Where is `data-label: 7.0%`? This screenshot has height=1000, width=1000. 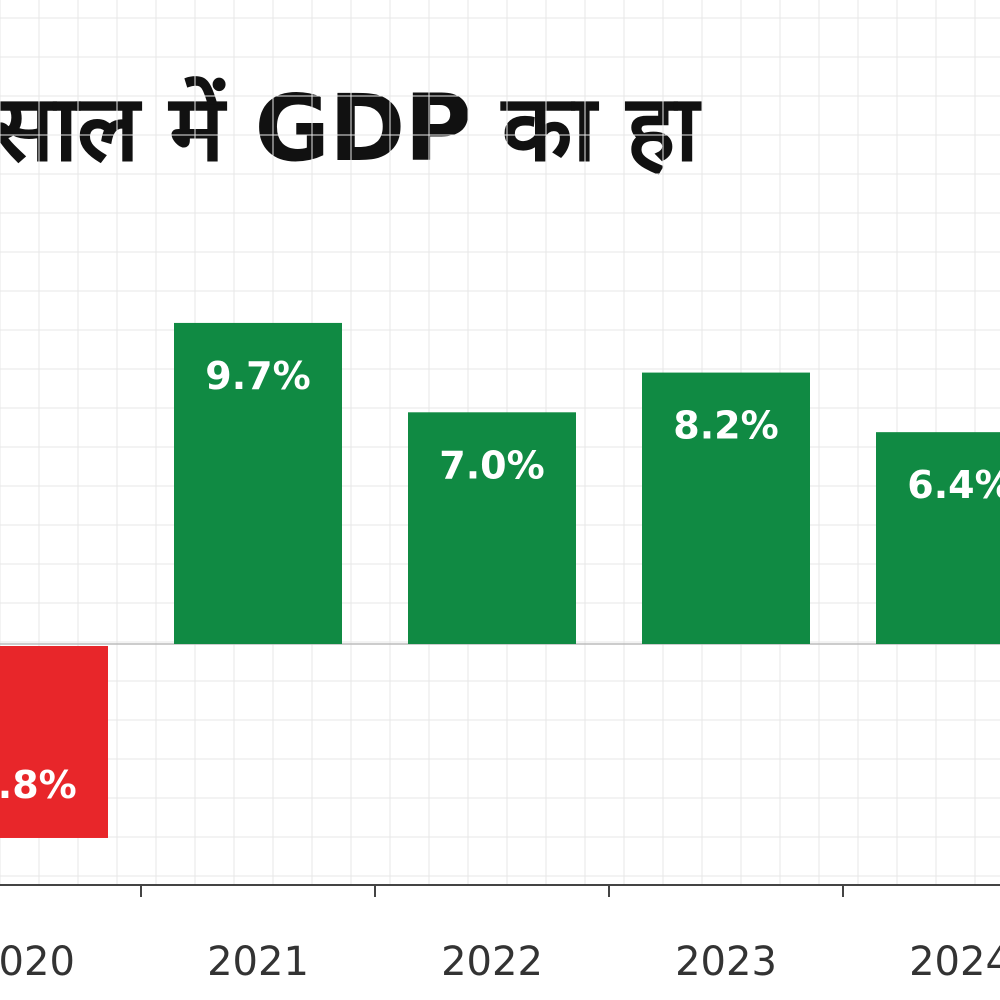
data-label: 7.0% is located at coordinates (491, 465).